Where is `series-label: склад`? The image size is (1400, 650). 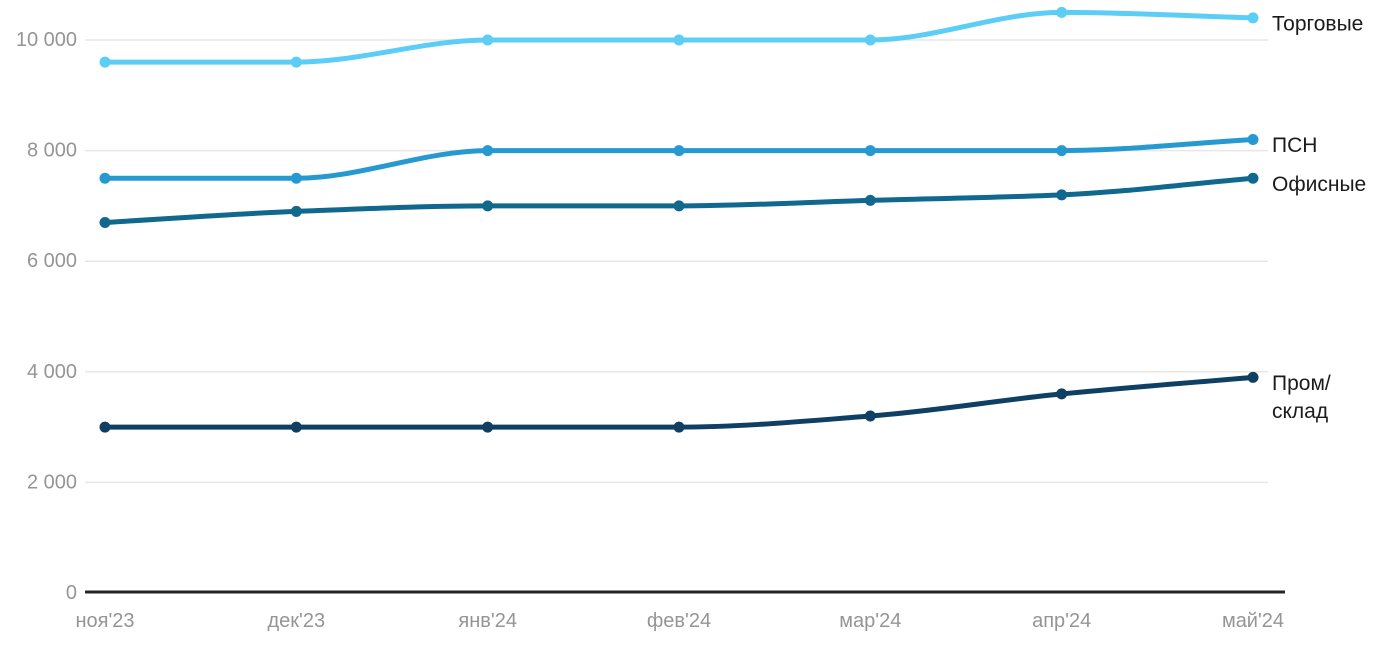 series-label: склад is located at coordinates (1300, 411).